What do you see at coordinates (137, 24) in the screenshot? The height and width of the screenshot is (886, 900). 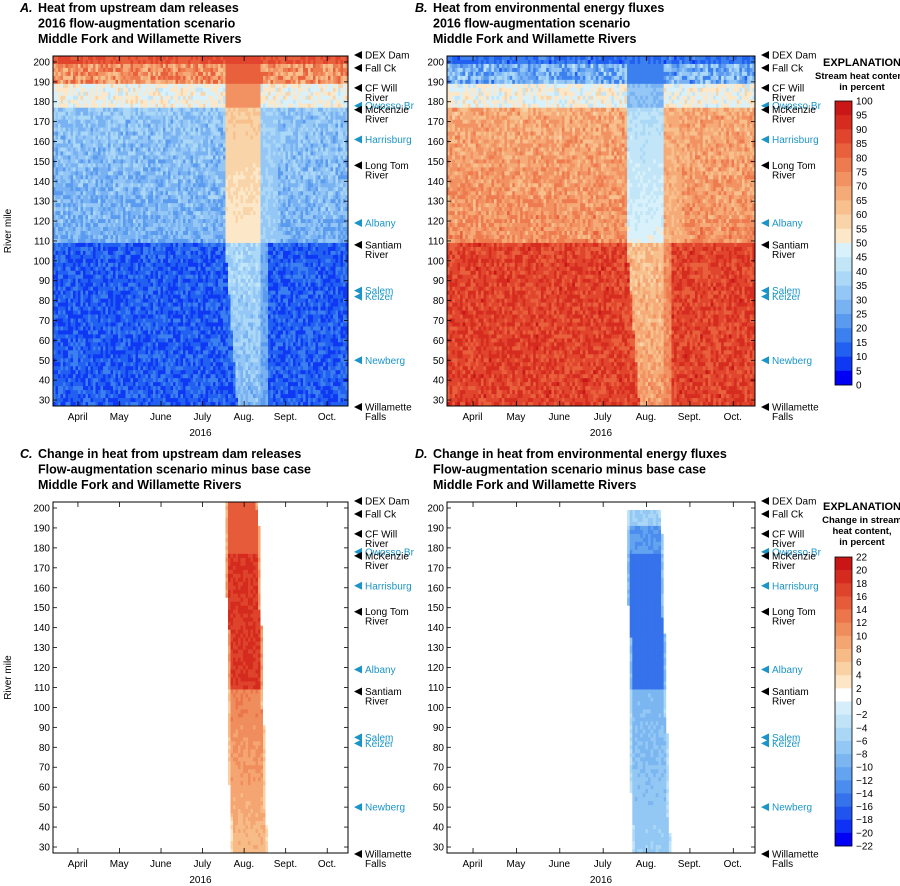 I see `panel-title-line: 2016 flow-augmentation scenario` at bounding box center [137, 24].